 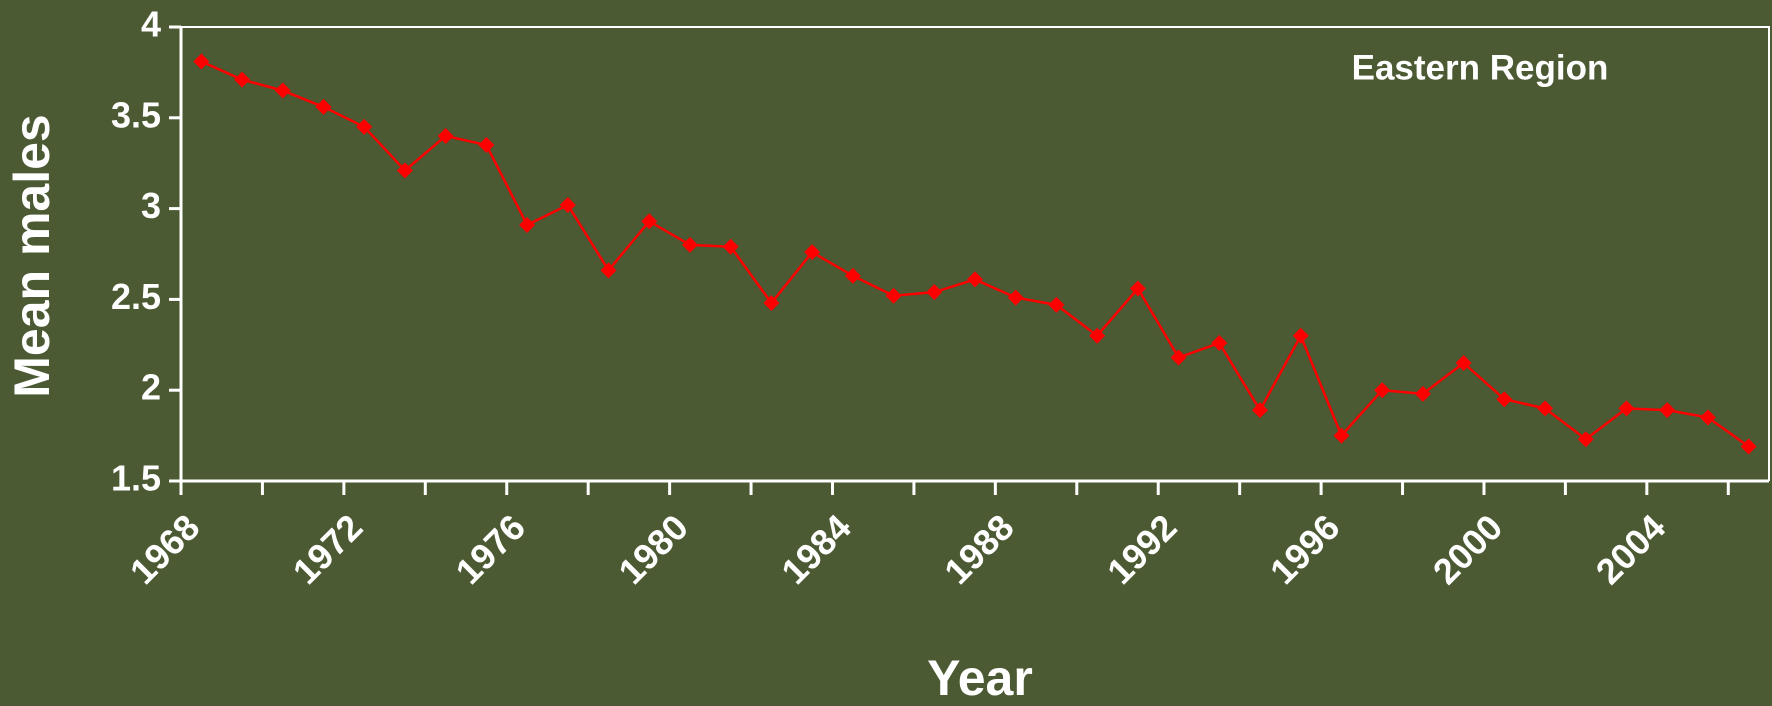 What do you see at coordinates (151, 205) in the screenshot?
I see `y-tick-label: 3` at bounding box center [151, 205].